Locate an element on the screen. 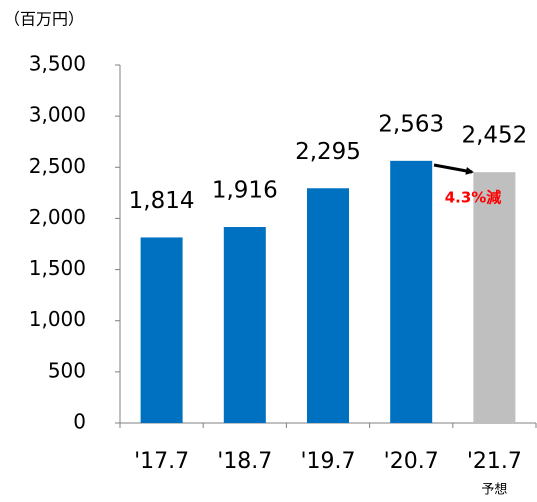 Image resolution: width=537 pixels, height=502 pixels. y-axis-label: （百万円） is located at coordinates (44, 19).